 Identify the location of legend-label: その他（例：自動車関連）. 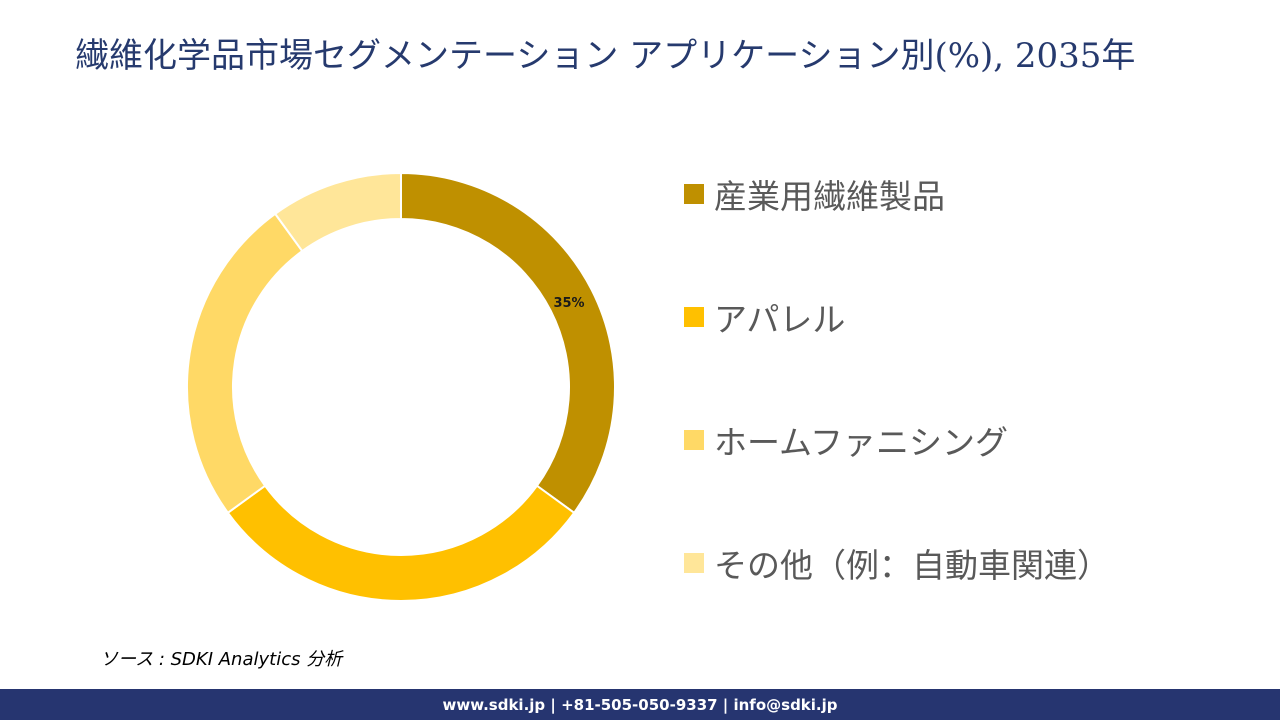
(912, 565).